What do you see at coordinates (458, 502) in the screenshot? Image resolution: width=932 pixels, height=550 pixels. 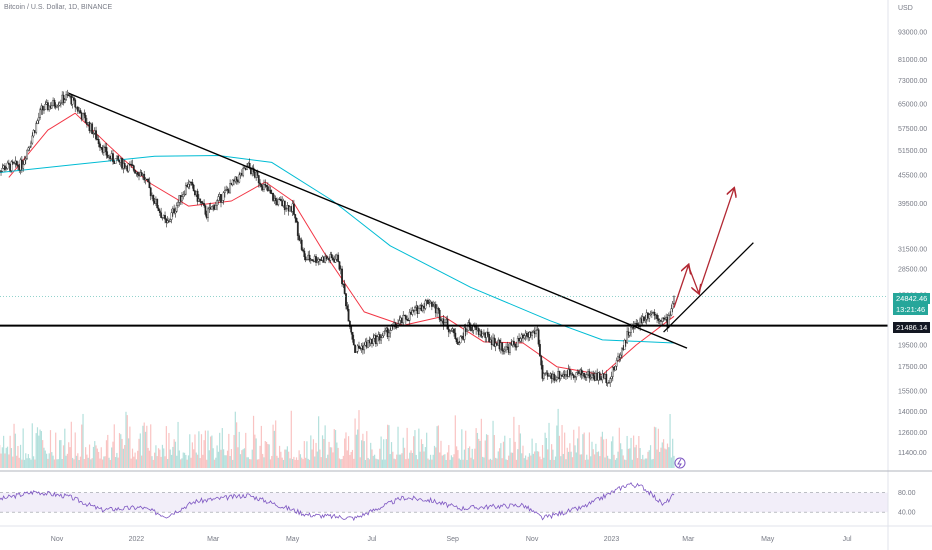 I see `rsi-pane: 80.00 40.00` at bounding box center [458, 502].